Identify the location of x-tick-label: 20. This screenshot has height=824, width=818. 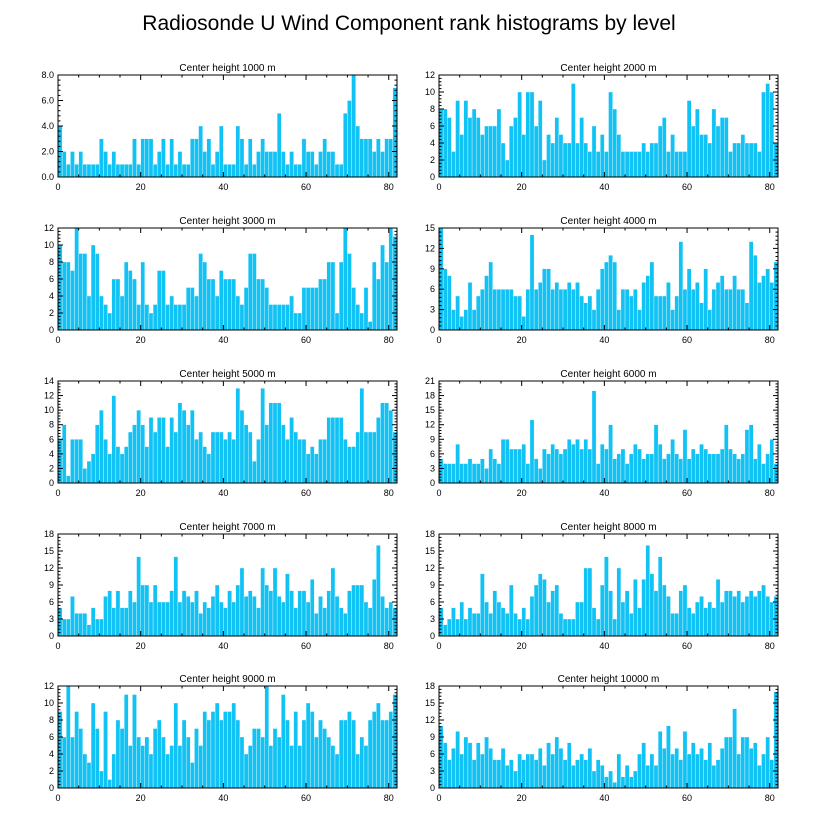
(141, 187).